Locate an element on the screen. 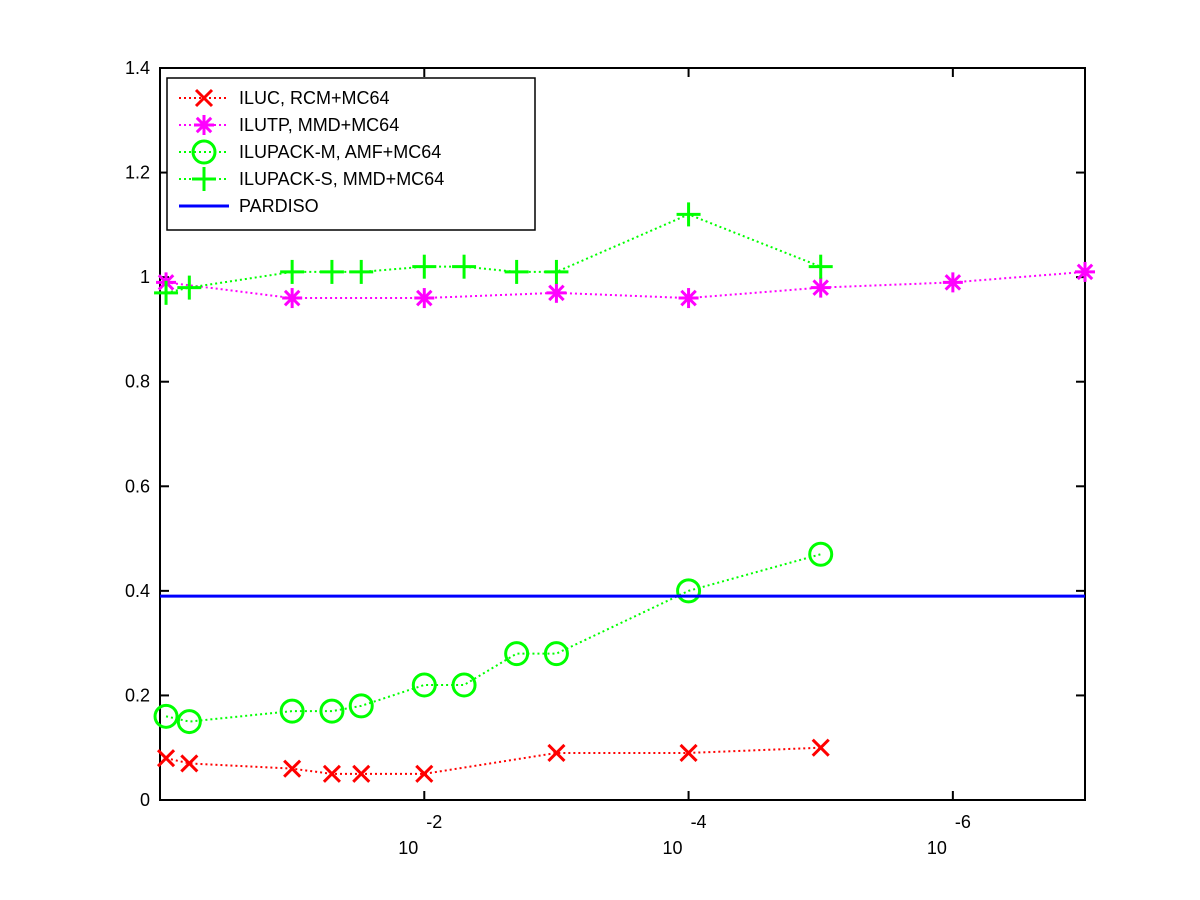 The height and width of the screenshot is (900, 1200). x-tick-exponent: -2 is located at coordinates (434, 822).